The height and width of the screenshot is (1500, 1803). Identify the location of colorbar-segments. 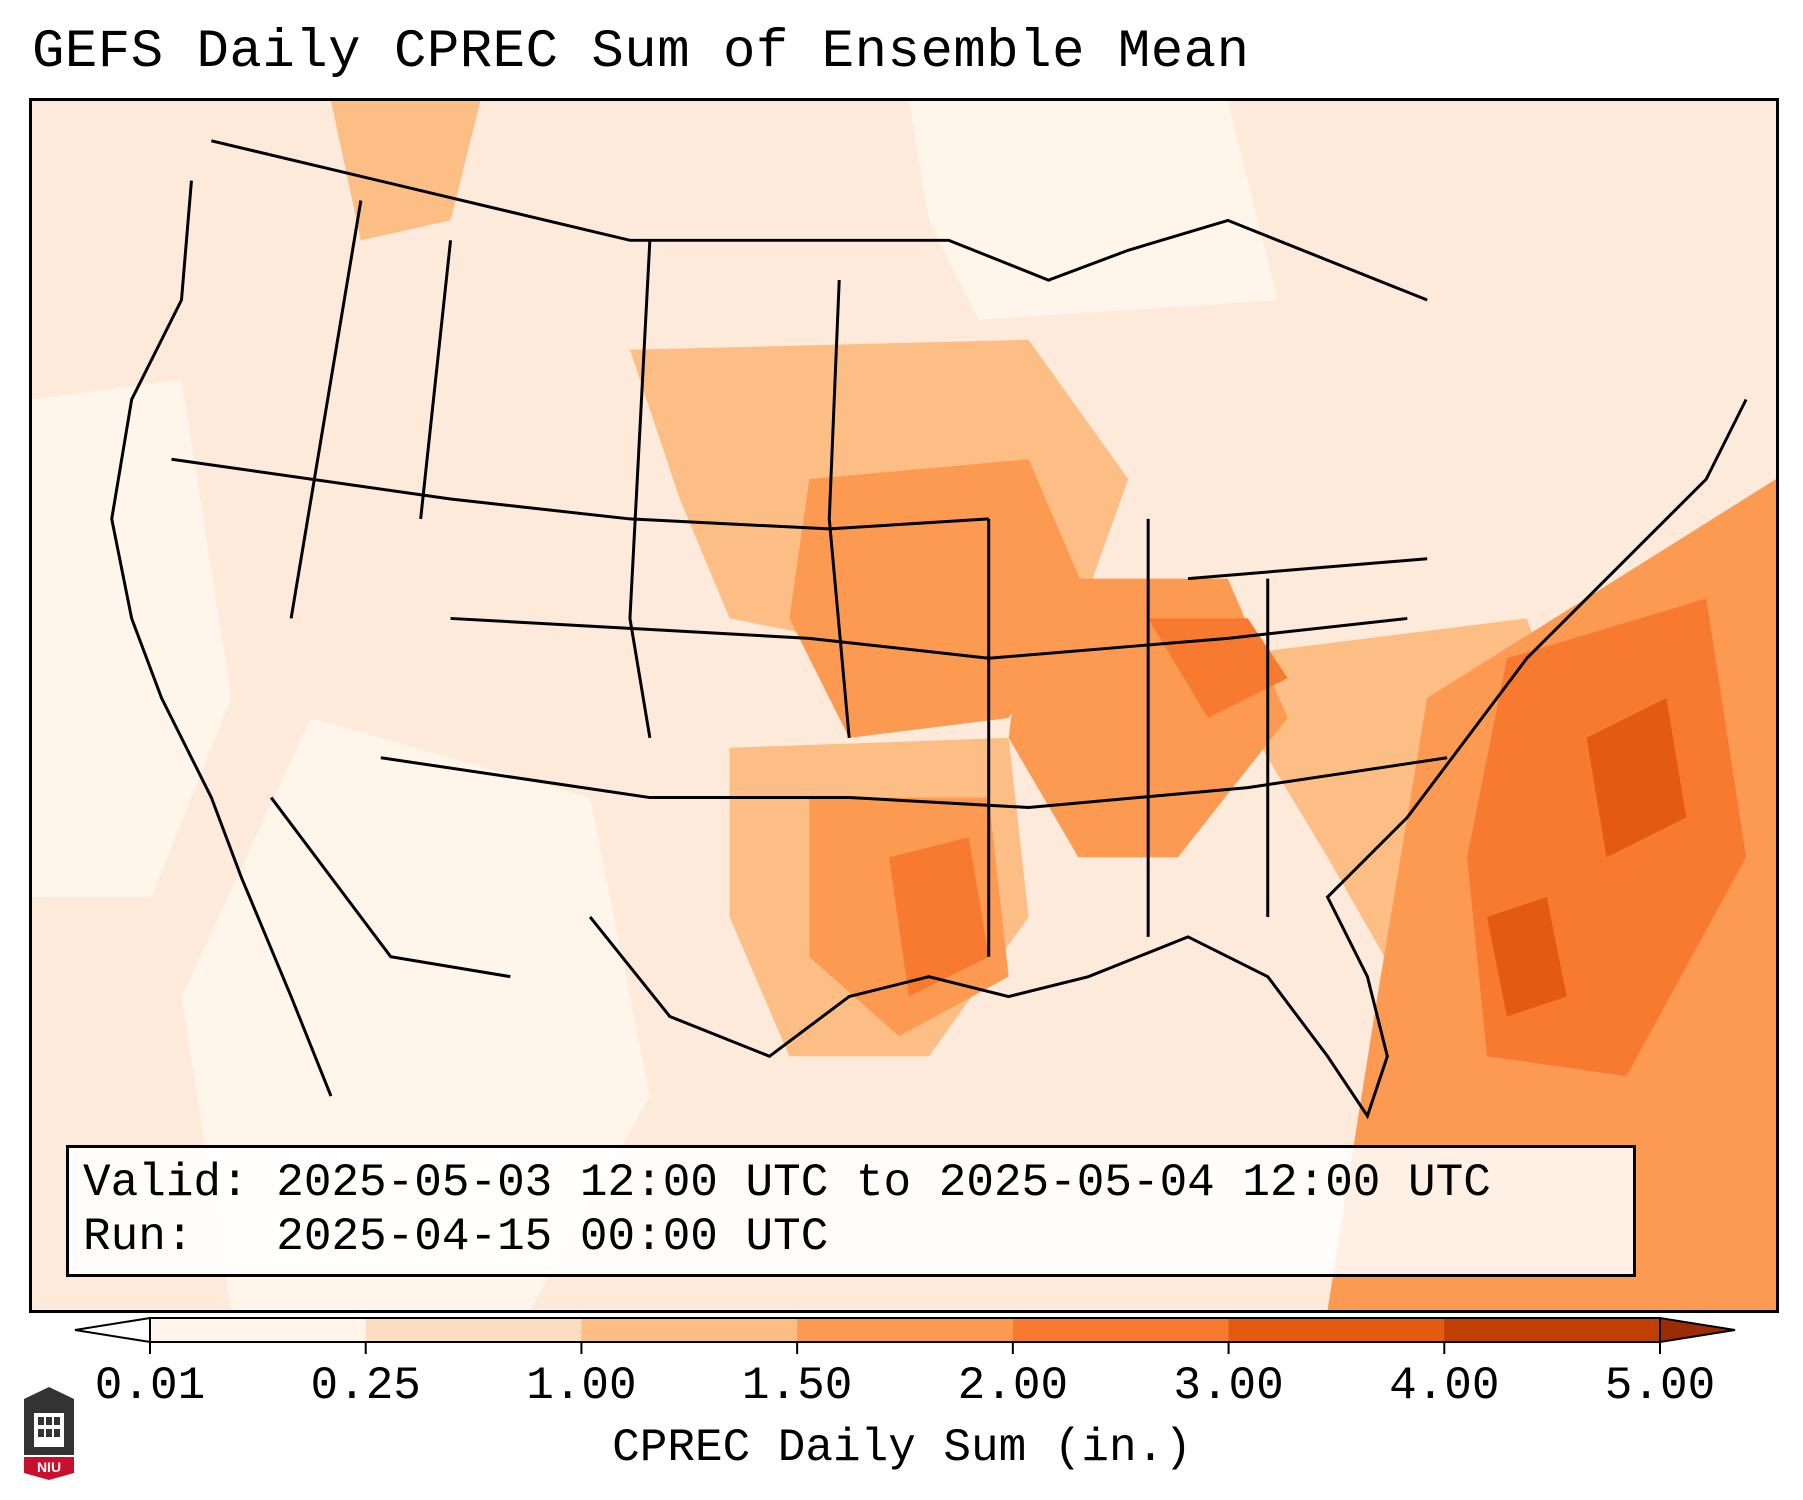
(905, 1330).